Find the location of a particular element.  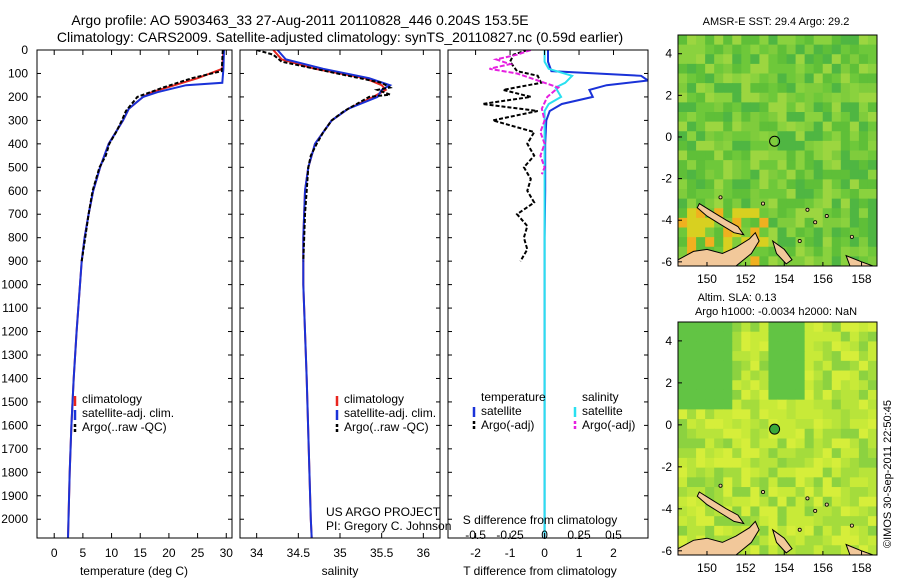

map-x-tick-label: 154 is located at coordinates (784, 568).